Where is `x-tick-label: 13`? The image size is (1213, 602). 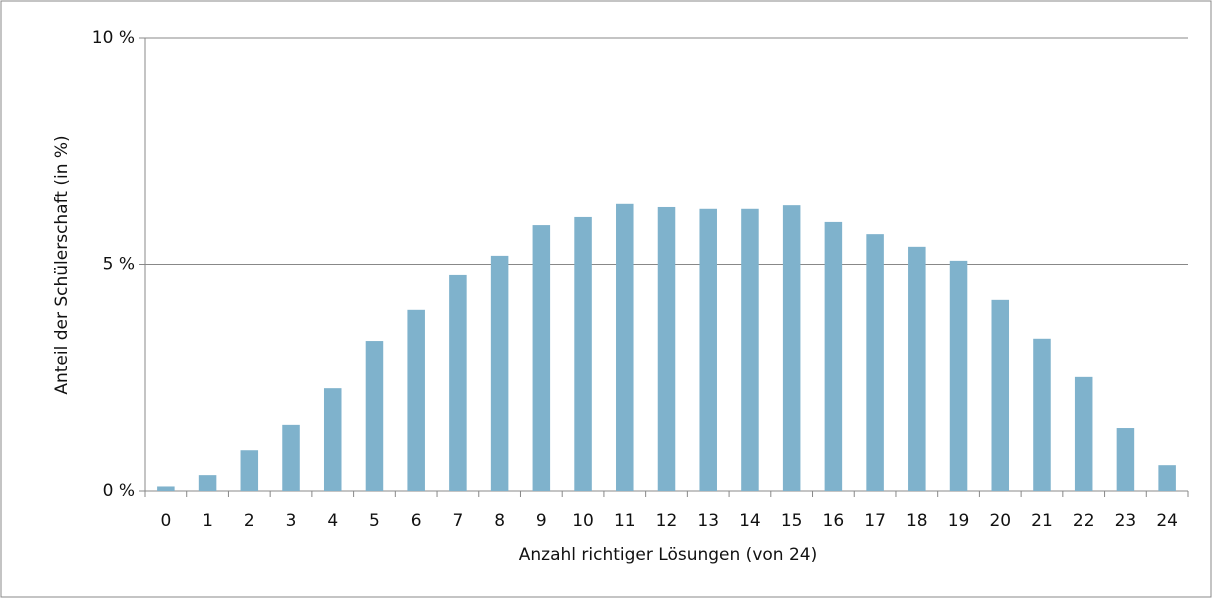 x-tick-label: 13 is located at coordinates (708, 521).